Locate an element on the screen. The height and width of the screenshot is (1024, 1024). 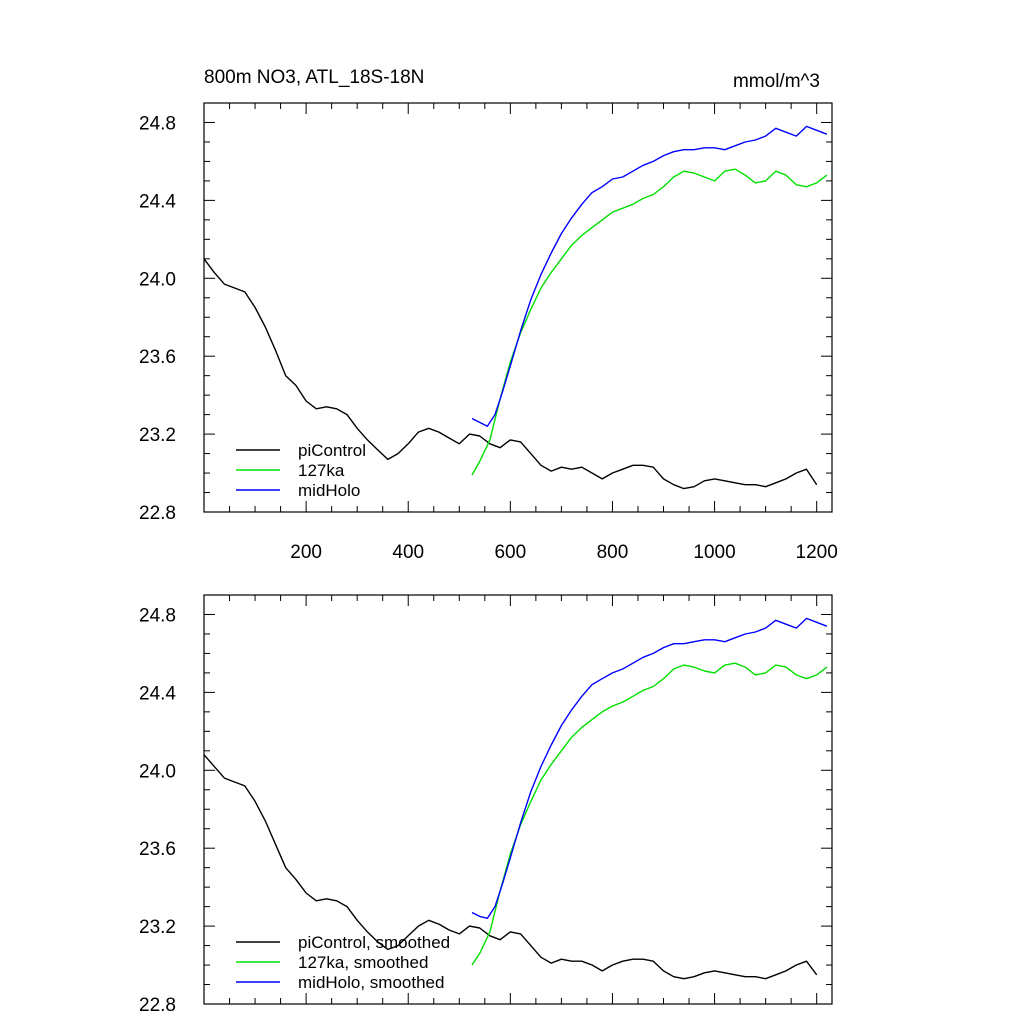
x-tick-label: 400 is located at coordinates (408, 552).